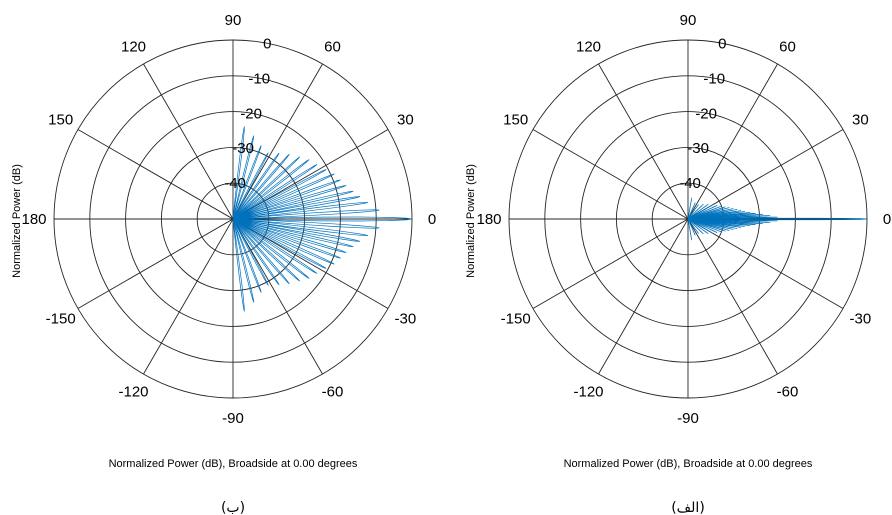 Image resolution: width=892 pixels, height=515 pixels. What do you see at coordinates (405, 319) in the screenshot?
I see `angle-tick-label: -30` at bounding box center [405, 319].